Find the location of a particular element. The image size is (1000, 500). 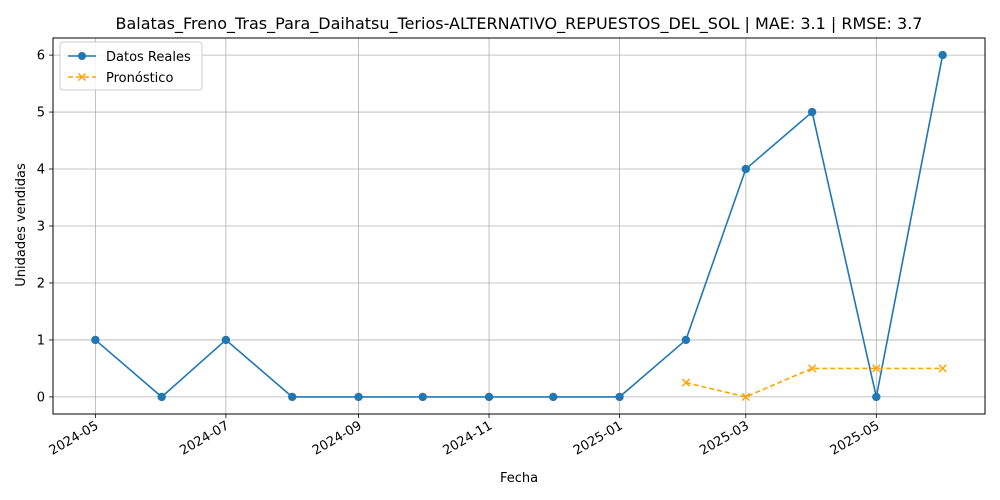

y-tick-label: 2 is located at coordinates (41, 283).